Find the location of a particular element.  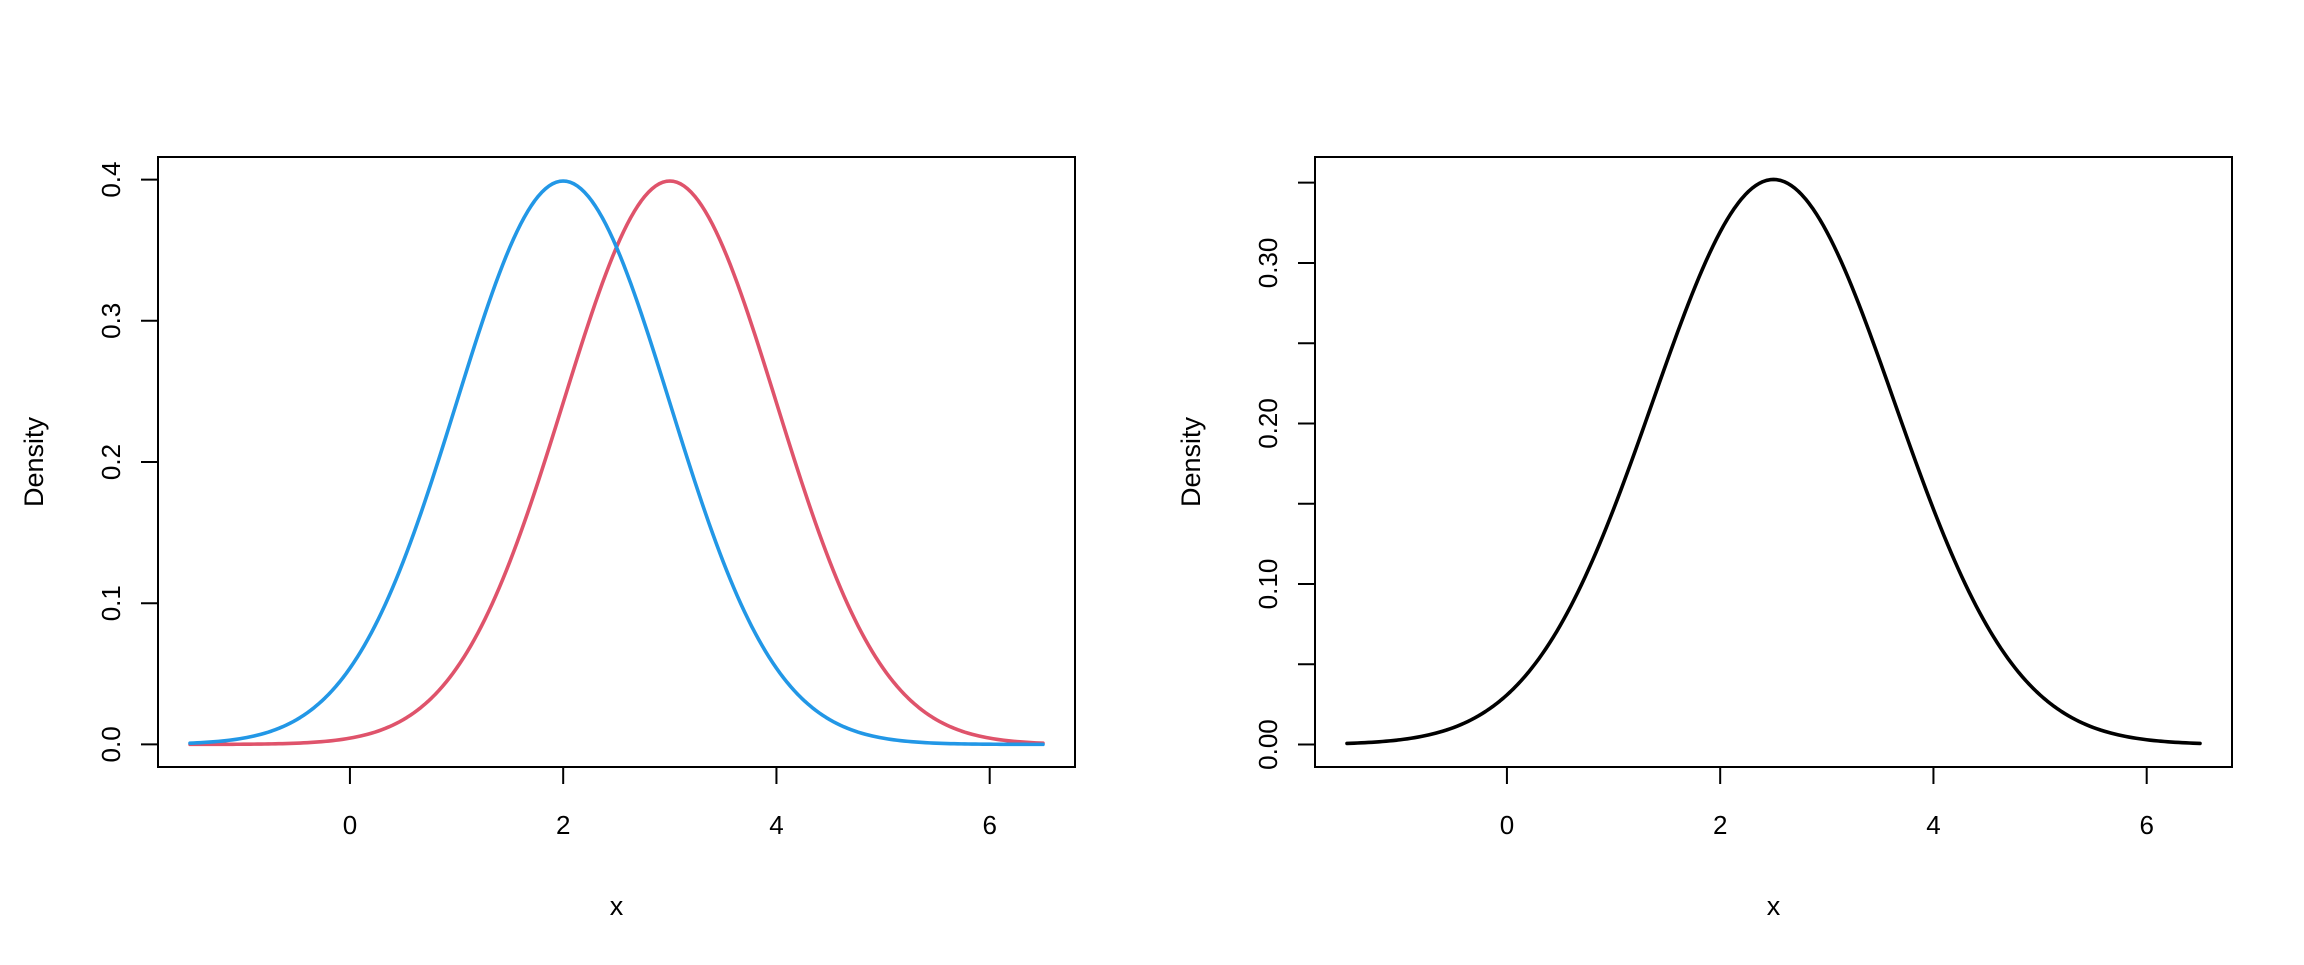

y-tick-label: 0.0 is located at coordinates (111, 744).